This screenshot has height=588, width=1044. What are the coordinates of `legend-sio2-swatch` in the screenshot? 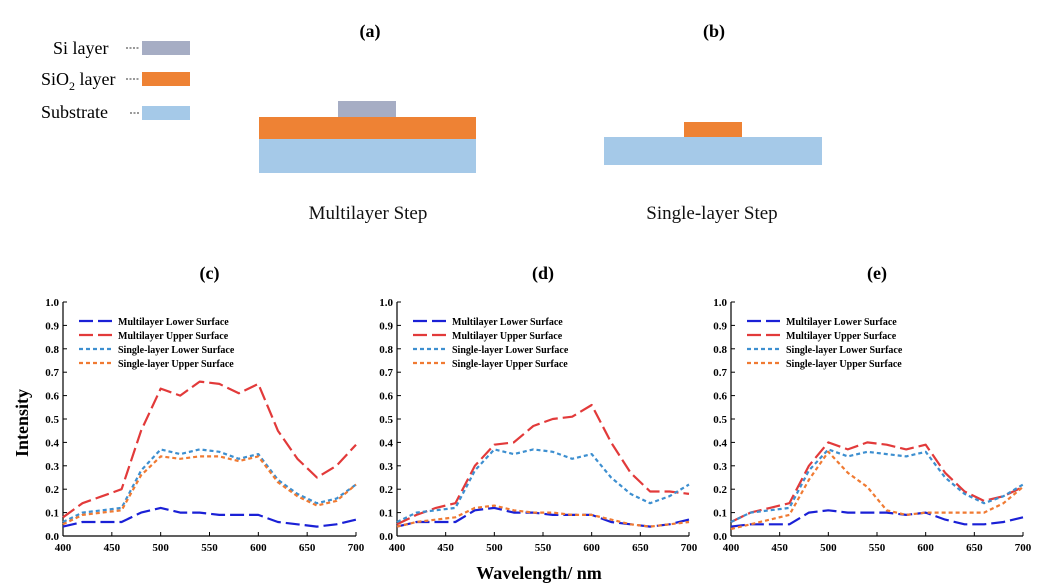 It's located at (166, 79).